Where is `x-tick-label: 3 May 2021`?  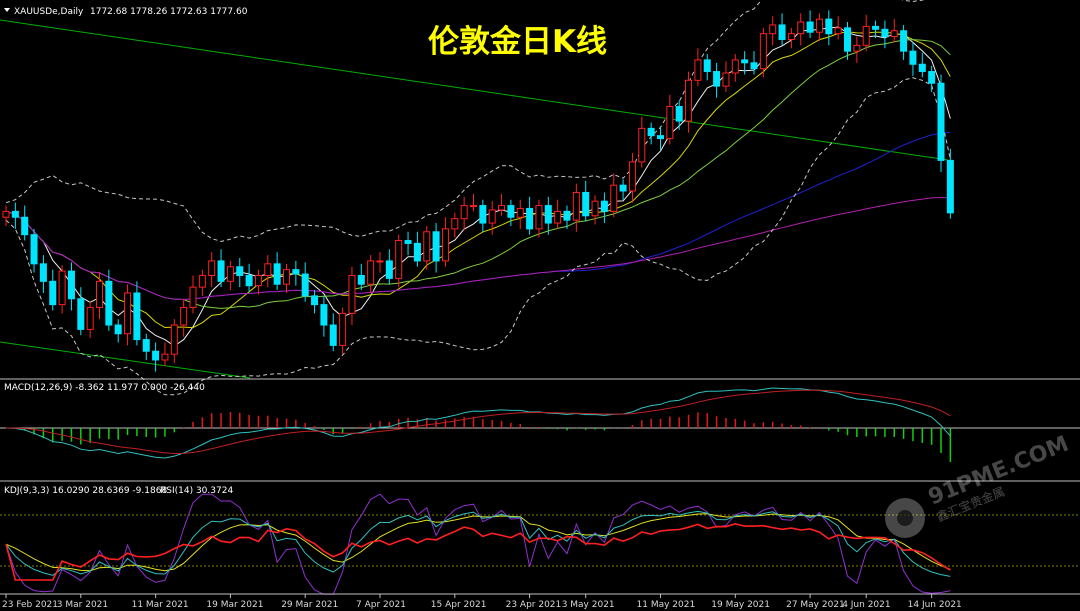
x-tick-label: 3 May 2021 is located at coordinates (588, 605).